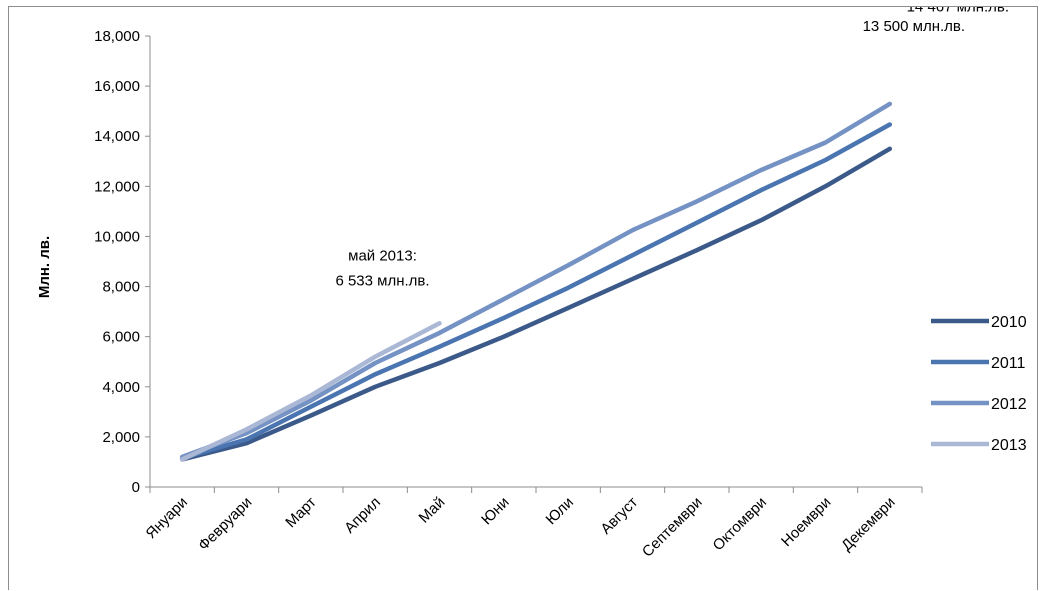 This screenshot has width=1048, height=591. What do you see at coordinates (310, 391) in the screenshot?
I see `series-line-2013` at bounding box center [310, 391].